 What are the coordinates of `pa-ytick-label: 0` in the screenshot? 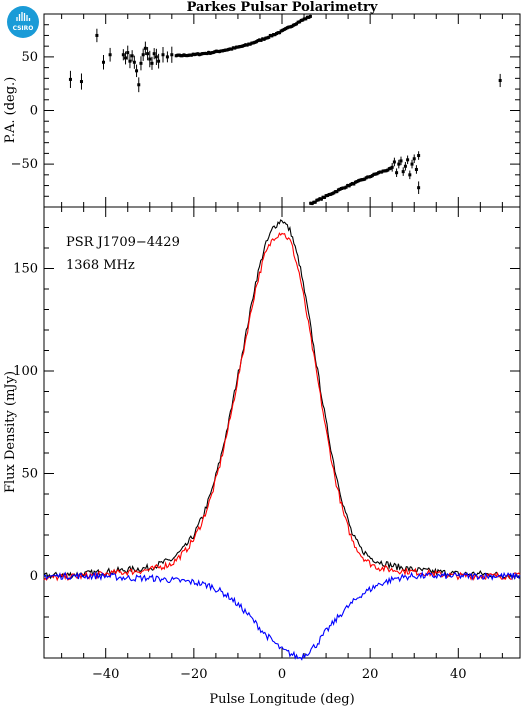 It's located at (34, 111).